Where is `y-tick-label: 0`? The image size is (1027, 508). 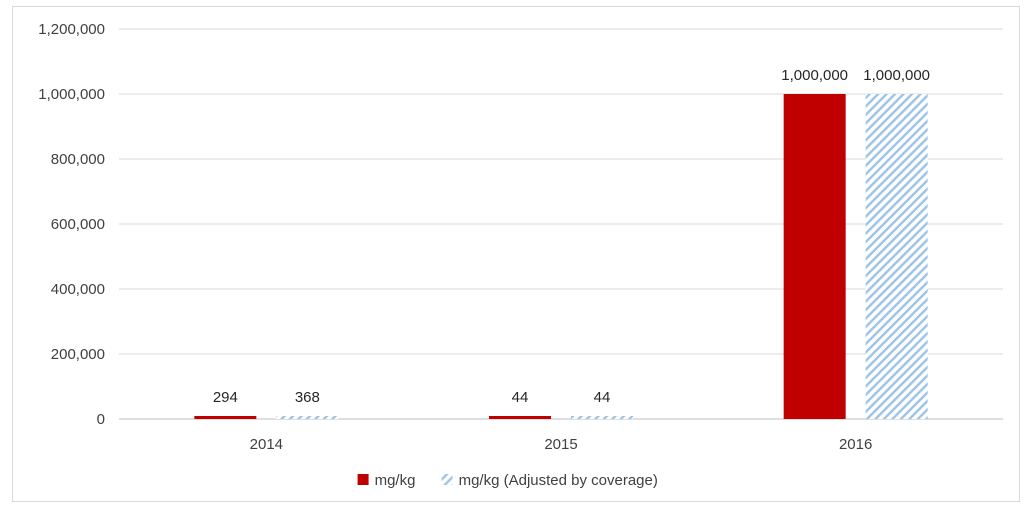 y-tick-label: 0 is located at coordinates (101, 419).